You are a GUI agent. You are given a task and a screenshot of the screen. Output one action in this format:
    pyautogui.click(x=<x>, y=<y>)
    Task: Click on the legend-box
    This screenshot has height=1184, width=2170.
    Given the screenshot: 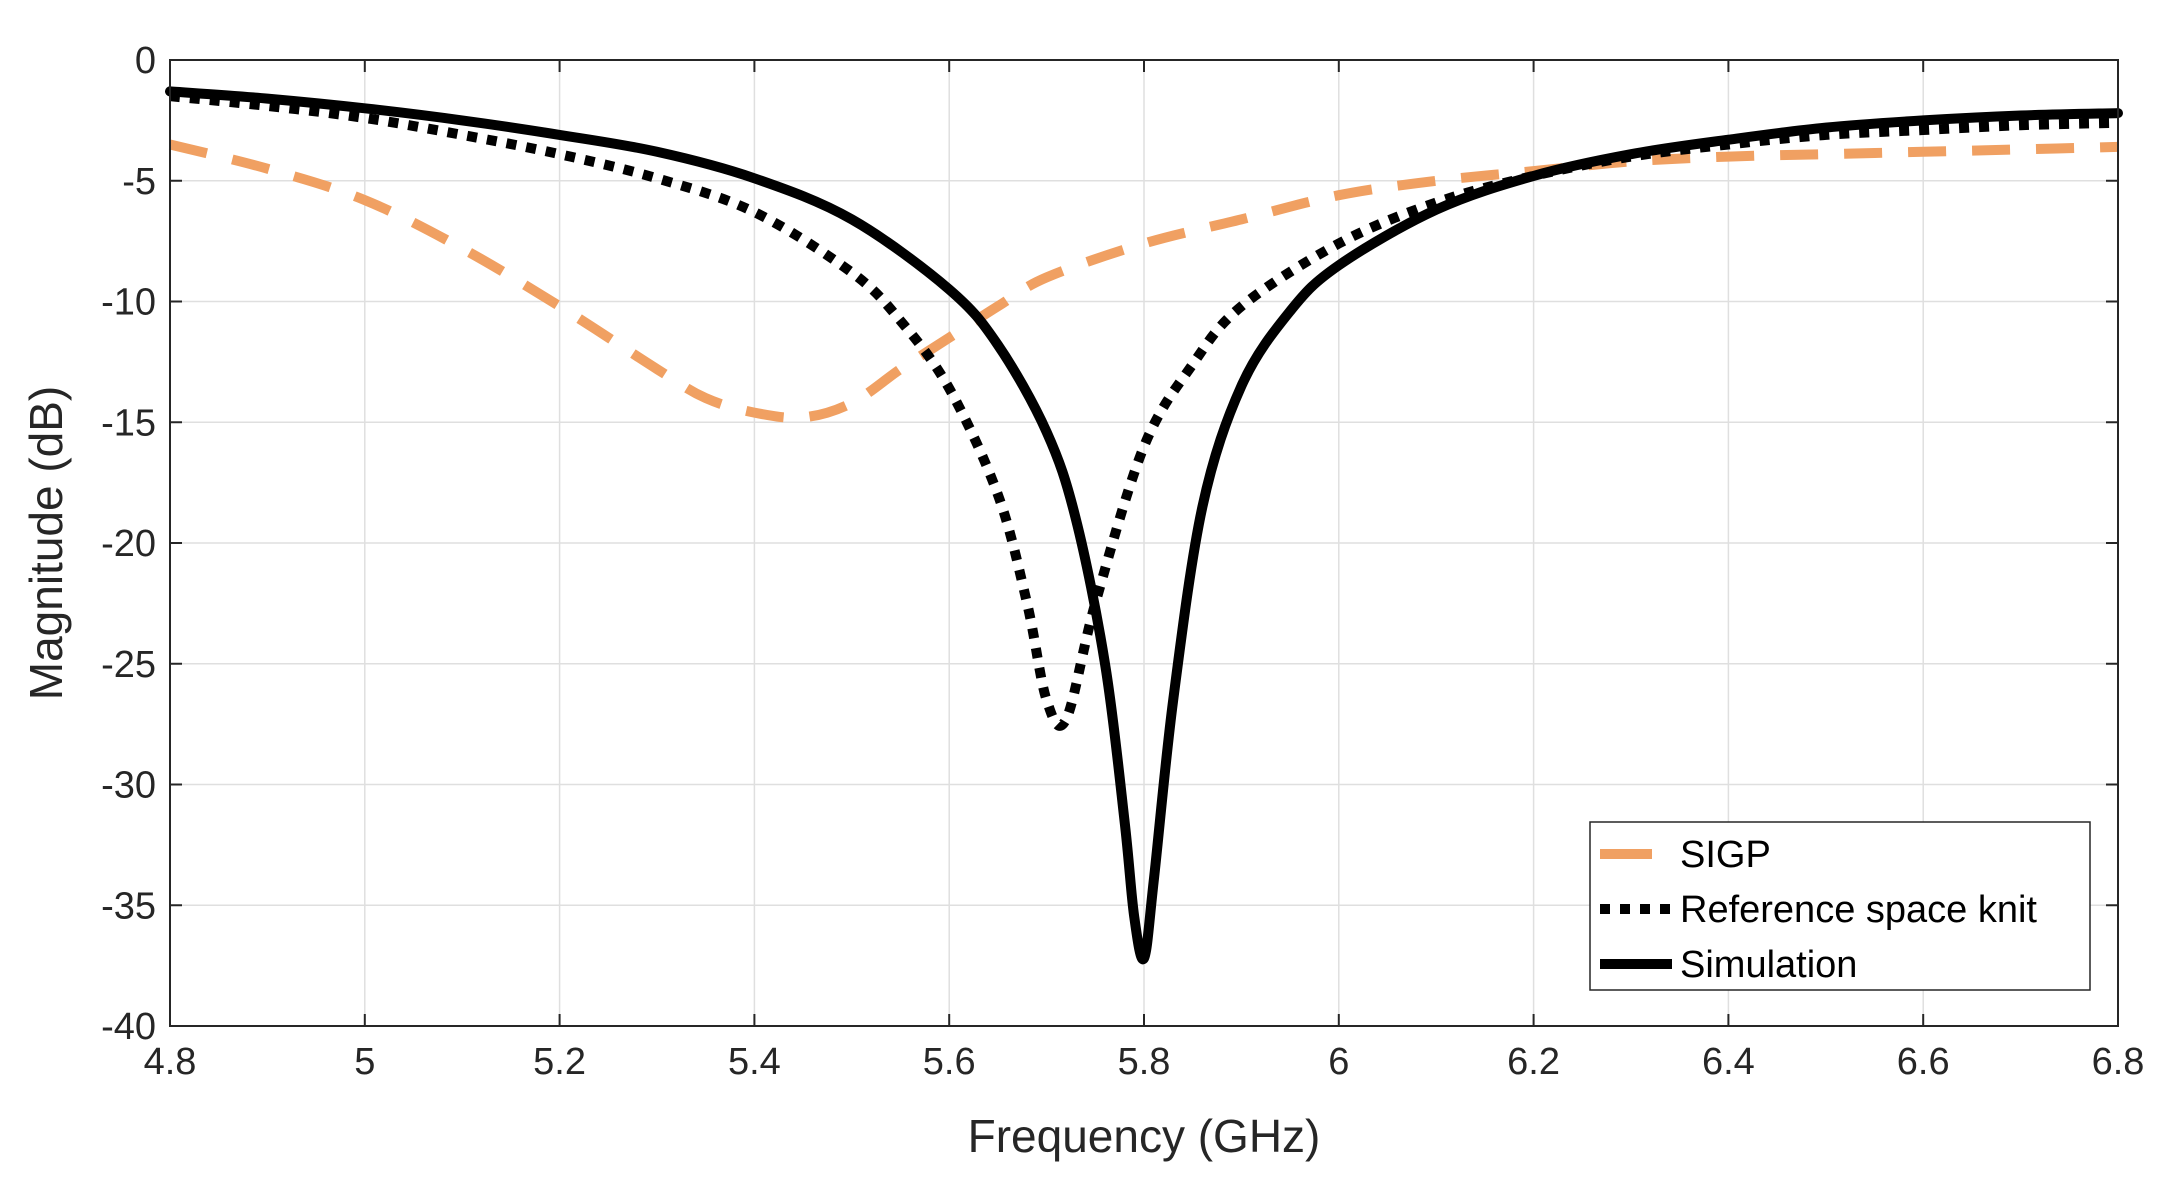 What is the action you would take?
    pyautogui.click(x=1840, y=906)
    